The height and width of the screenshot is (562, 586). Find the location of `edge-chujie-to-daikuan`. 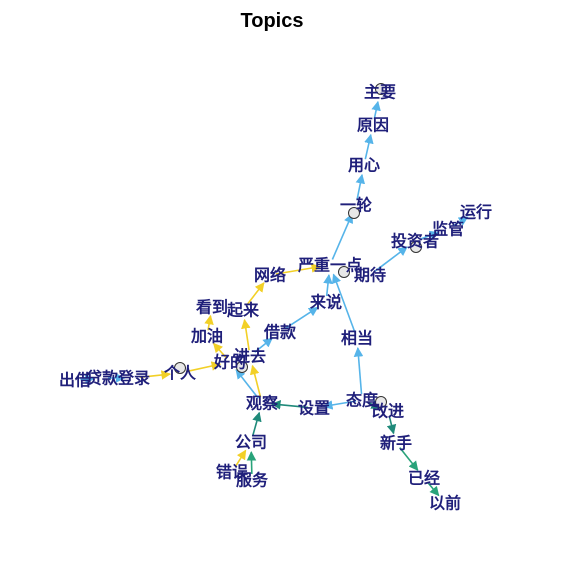

edge-chujie-to-daikuan is located at coordinates (87, 379).